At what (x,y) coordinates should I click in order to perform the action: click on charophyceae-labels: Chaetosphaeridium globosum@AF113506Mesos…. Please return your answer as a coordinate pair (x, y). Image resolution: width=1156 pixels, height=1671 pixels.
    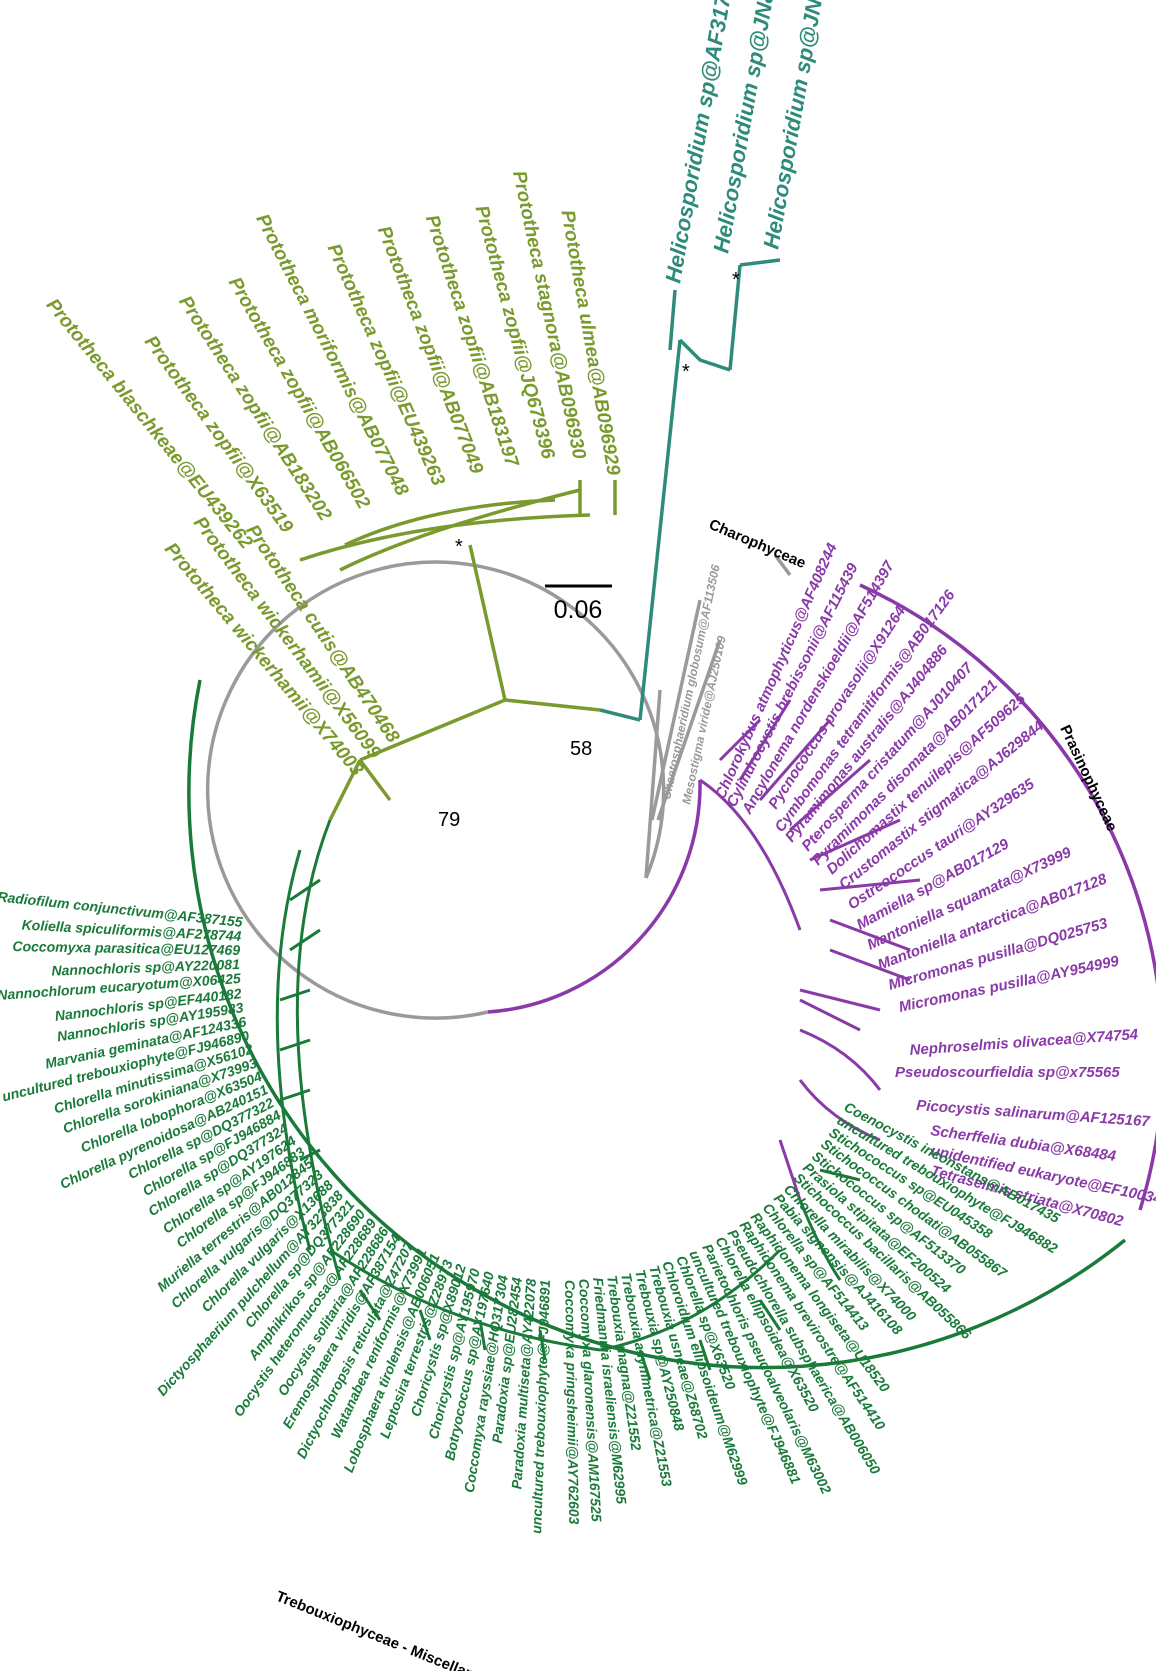
    Looking at the image, I should click on (693, 684).